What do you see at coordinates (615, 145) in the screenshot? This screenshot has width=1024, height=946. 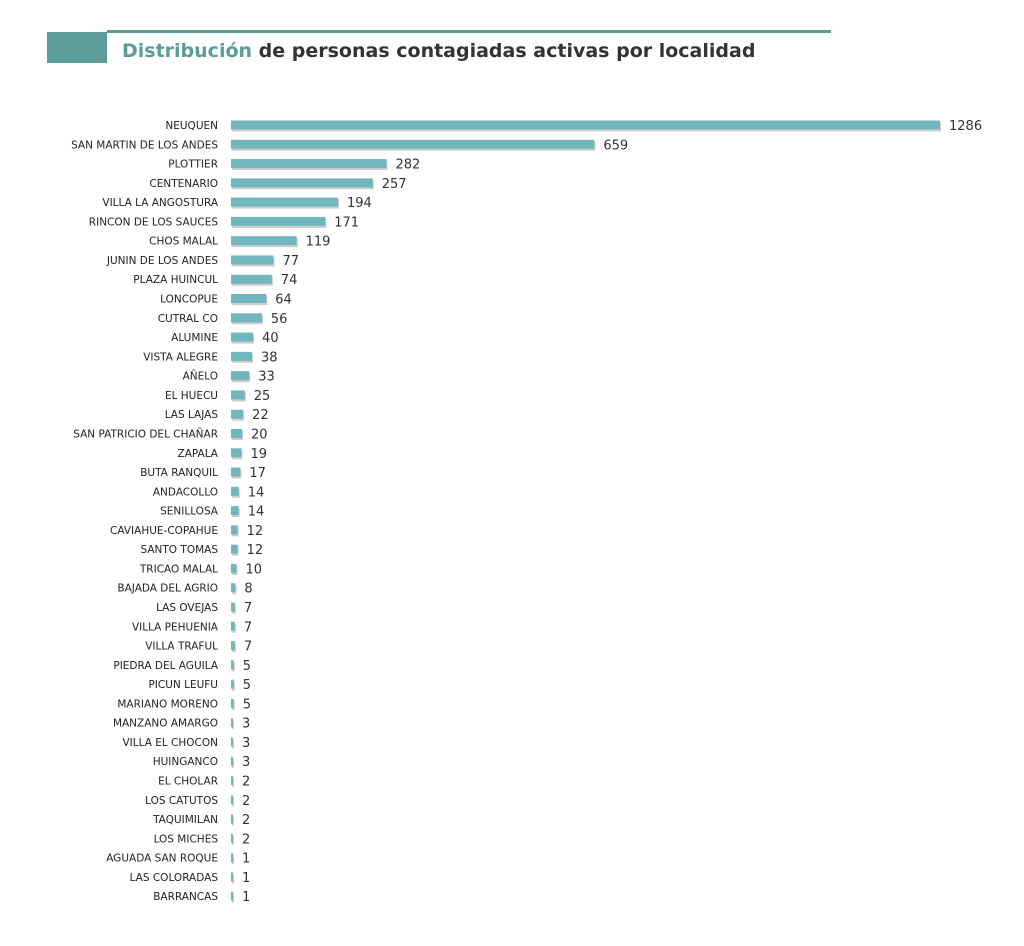 I see `value-label: 659` at bounding box center [615, 145].